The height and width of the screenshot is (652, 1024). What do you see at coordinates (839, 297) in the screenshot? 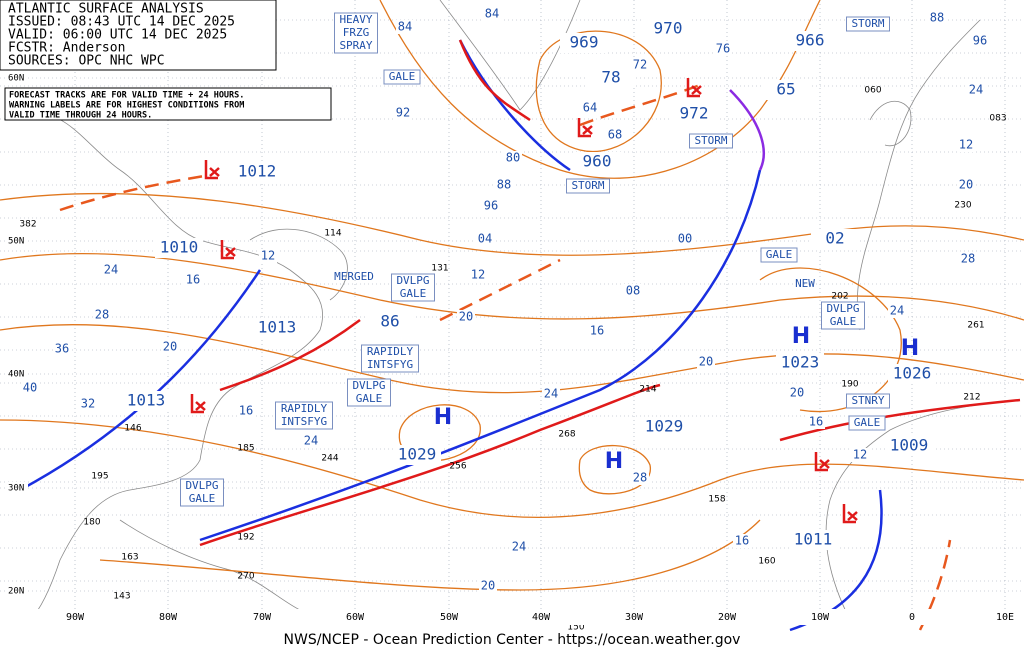
I see `station-pressure: 202` at bounding box center [839, 297].